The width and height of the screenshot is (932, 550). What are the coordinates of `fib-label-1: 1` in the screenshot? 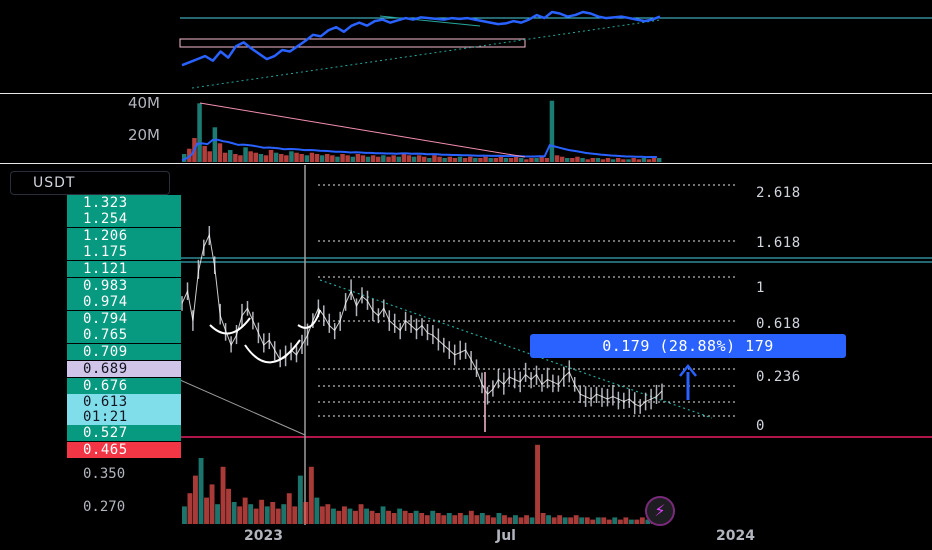 It's located at (760, 288).